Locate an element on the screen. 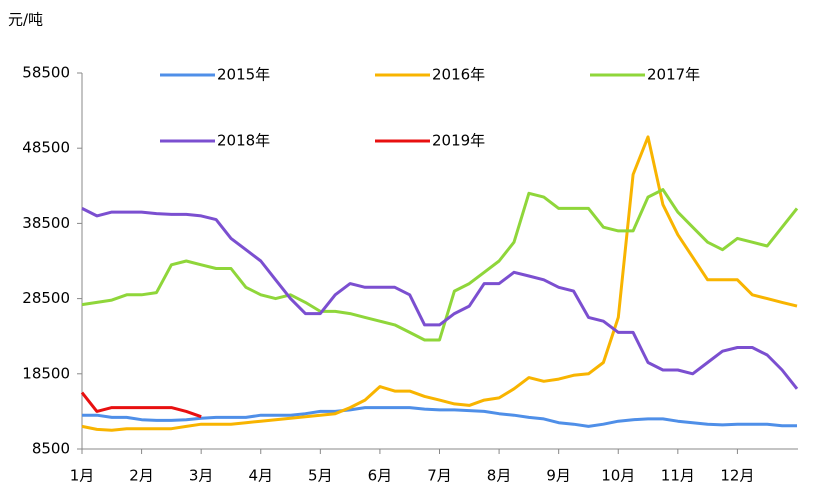 The height and width of the screenshot is (502, 818). y-tick-label: 48500 is located at coordinates (46, 148).